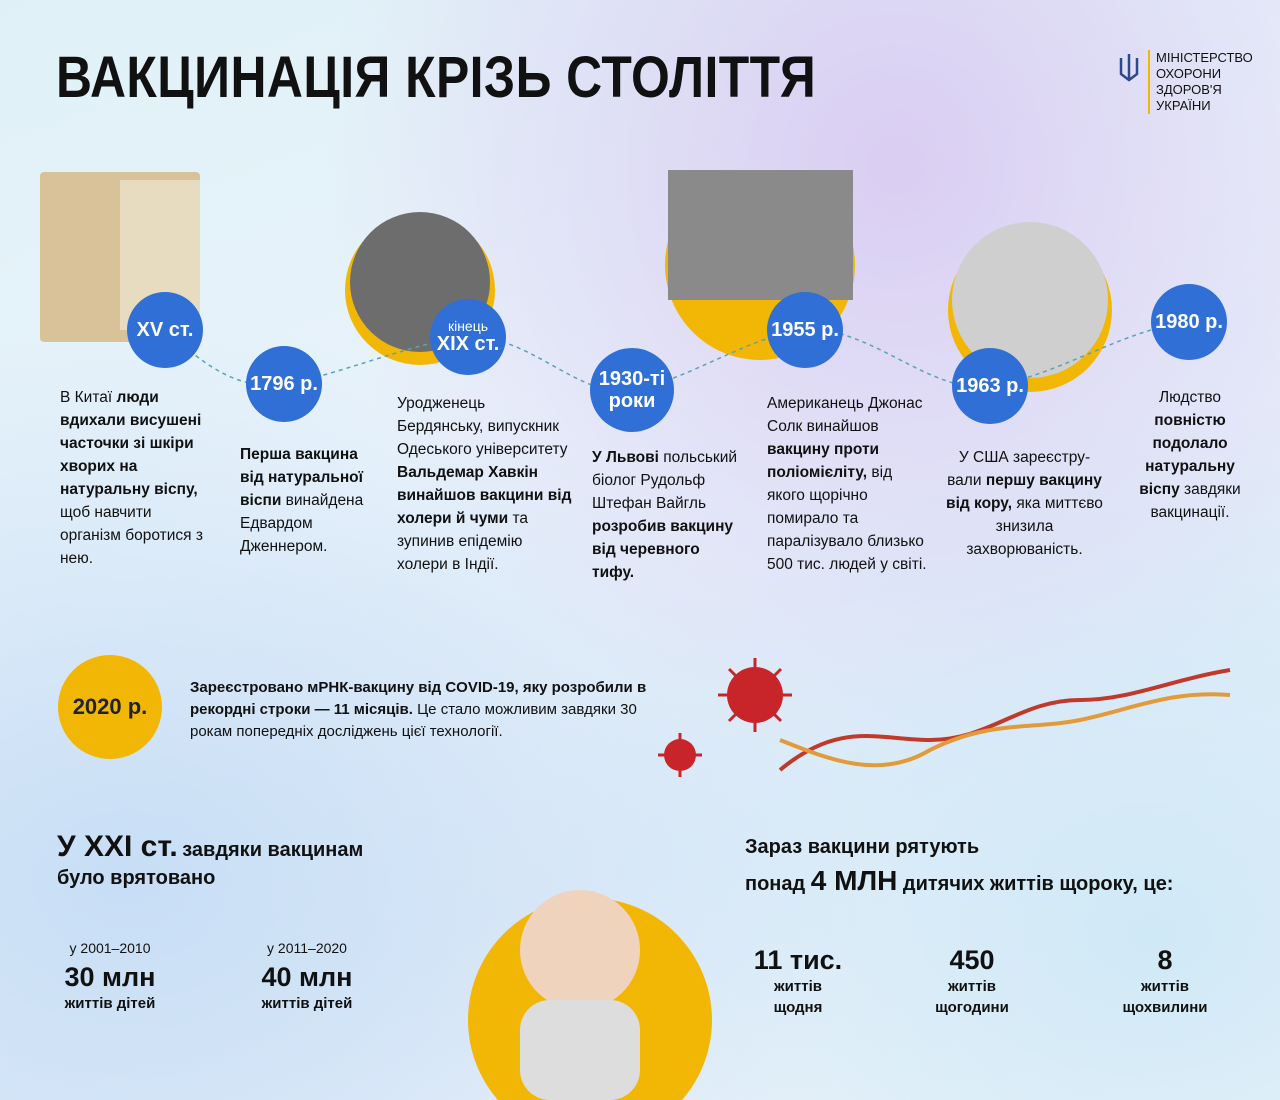 Image resolution: width=1280 pixels, height=1100 pixels. I want to click on year-label: 1930-ті, so click(632, 379).